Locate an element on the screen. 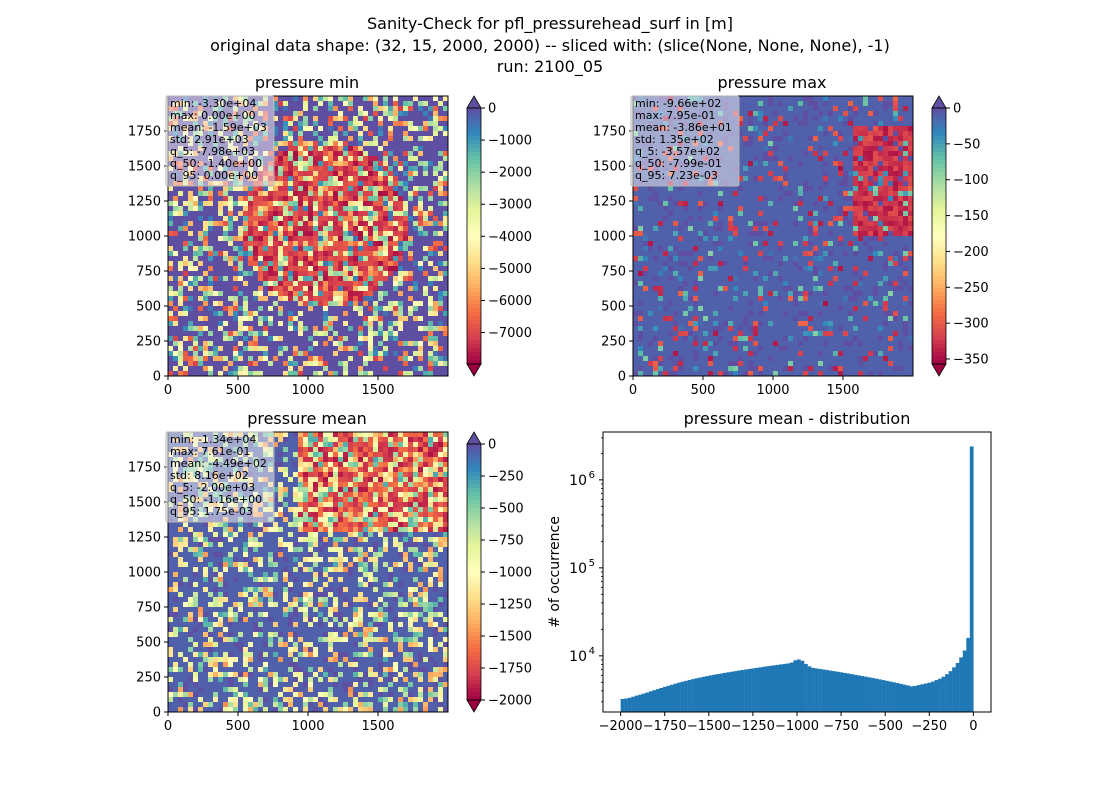 The width and height of the screenshot is (1100, 800). hist-x-tick-label: −1500 is located at coordinates (709, 726).